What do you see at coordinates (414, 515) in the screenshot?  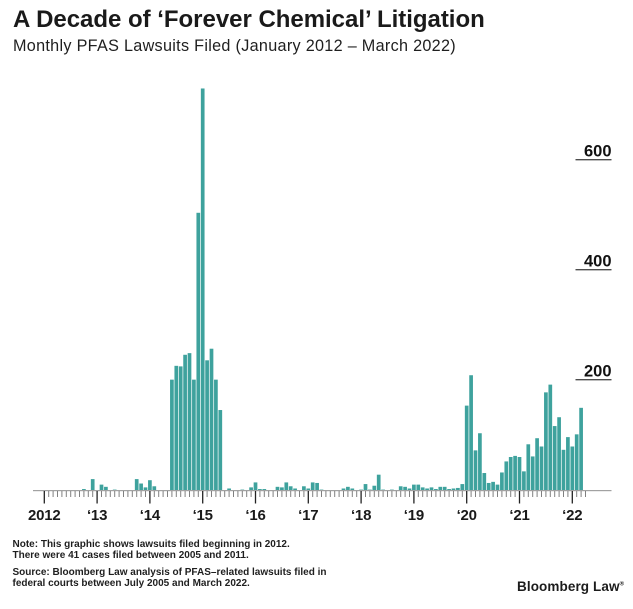 I see `svg-text: ‘19` at bounding box center [414, 515].